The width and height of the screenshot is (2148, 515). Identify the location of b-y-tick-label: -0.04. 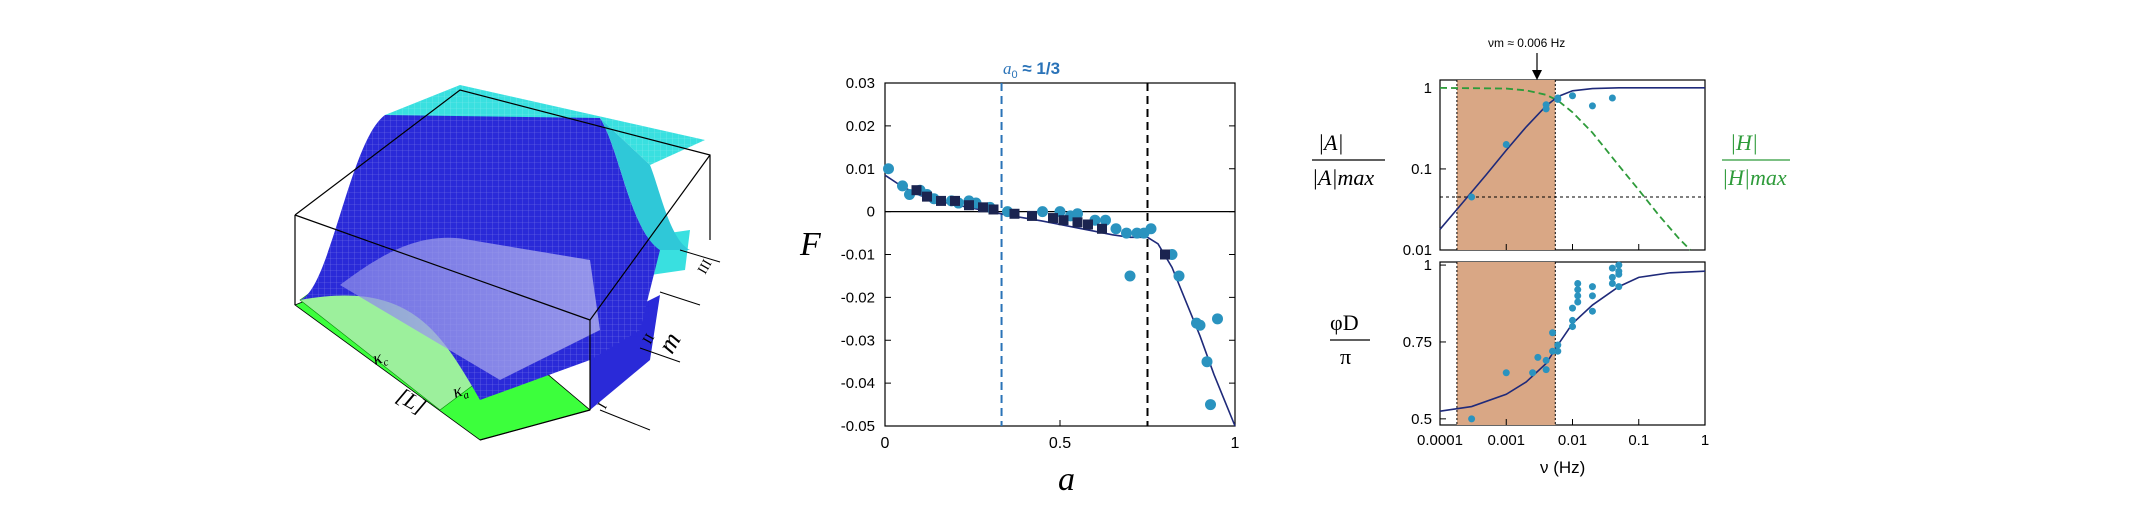
(858, 383).